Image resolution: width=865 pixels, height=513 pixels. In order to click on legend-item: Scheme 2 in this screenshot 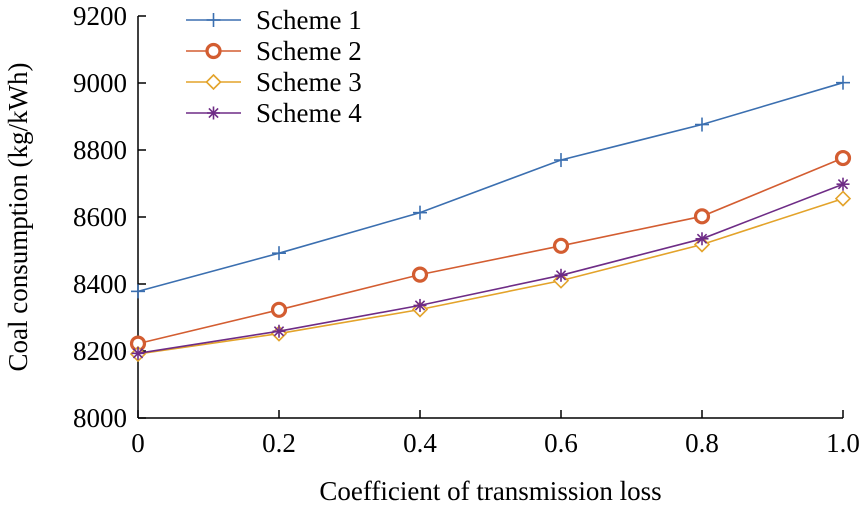, I will do `click(274, 51)`.